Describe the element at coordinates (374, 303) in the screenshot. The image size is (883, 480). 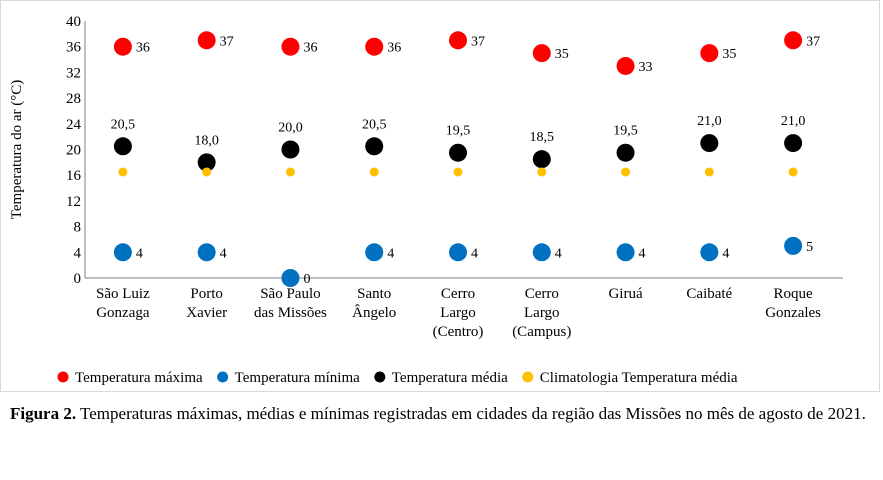
I see `x-tick-label: Santo Ângelo` at that location.